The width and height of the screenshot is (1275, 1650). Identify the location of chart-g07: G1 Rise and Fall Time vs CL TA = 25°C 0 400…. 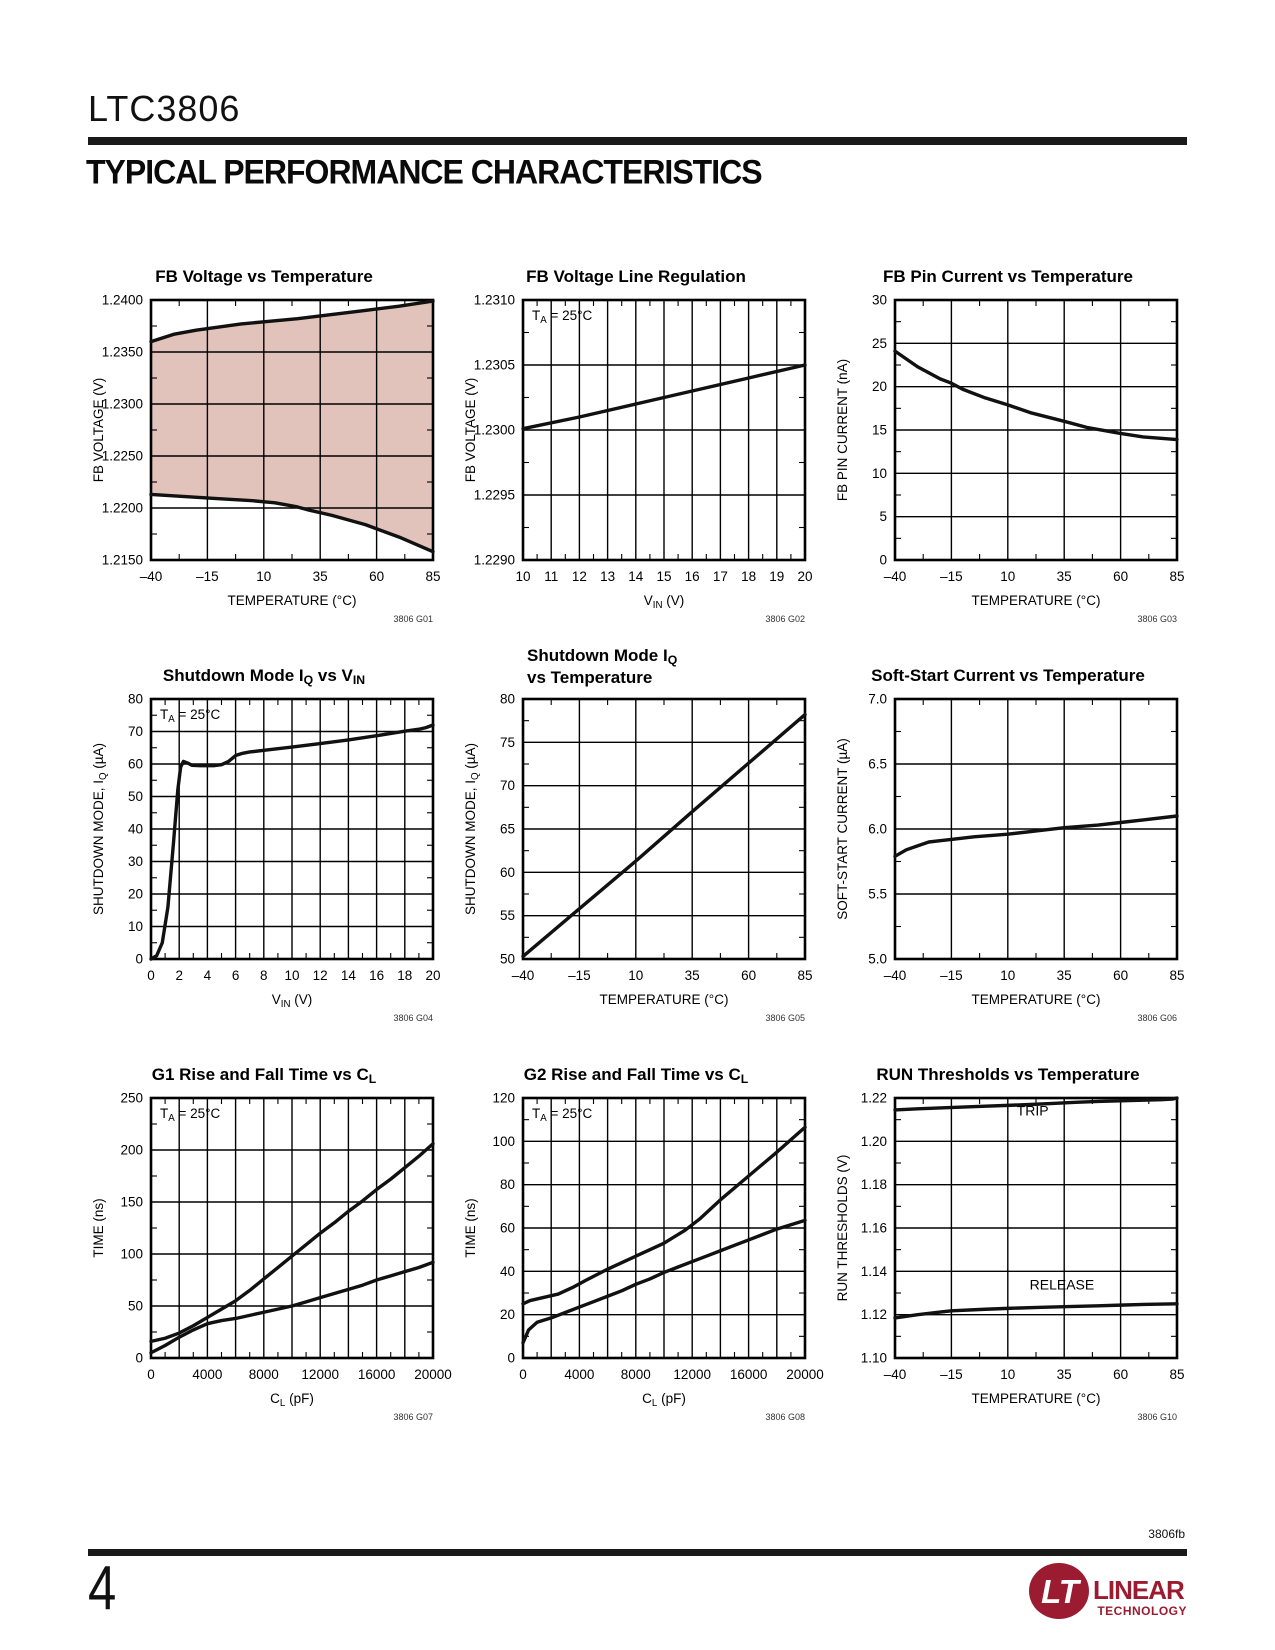
(271, 1243).